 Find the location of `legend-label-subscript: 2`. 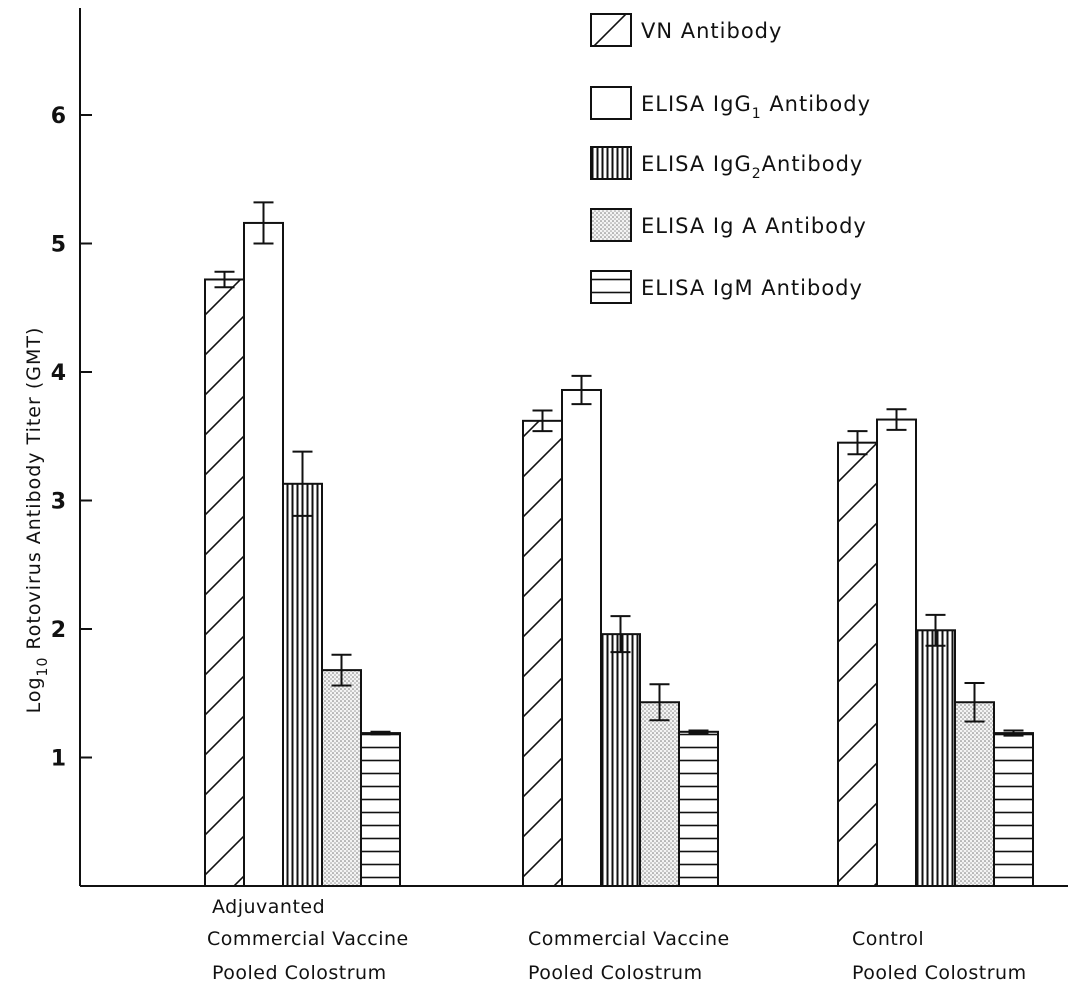

legend-label-subscript: 2 is located at coordinates (757, 174).